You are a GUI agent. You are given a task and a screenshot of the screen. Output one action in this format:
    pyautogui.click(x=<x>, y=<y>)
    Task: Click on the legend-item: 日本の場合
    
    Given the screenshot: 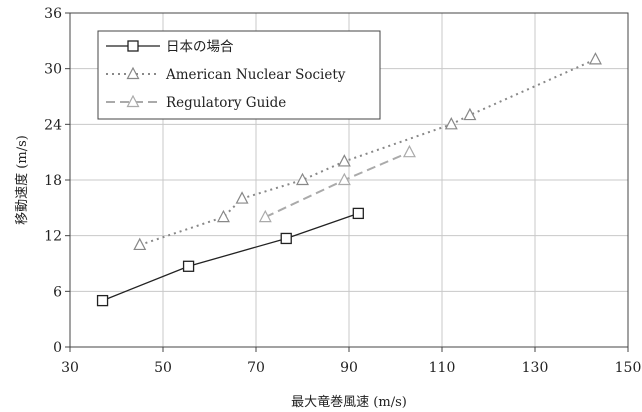 What is the action you would take?
    pyautogui.click(x=170, y=47)
    